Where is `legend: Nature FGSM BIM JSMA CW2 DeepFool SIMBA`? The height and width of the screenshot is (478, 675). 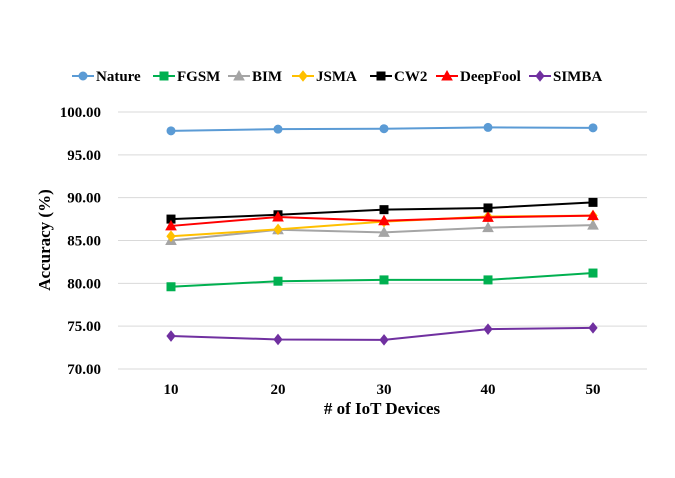
legend: Nature FGSM BIM JSMA CW2 DeepFool SIMBA is located at coordinates (337, 77).